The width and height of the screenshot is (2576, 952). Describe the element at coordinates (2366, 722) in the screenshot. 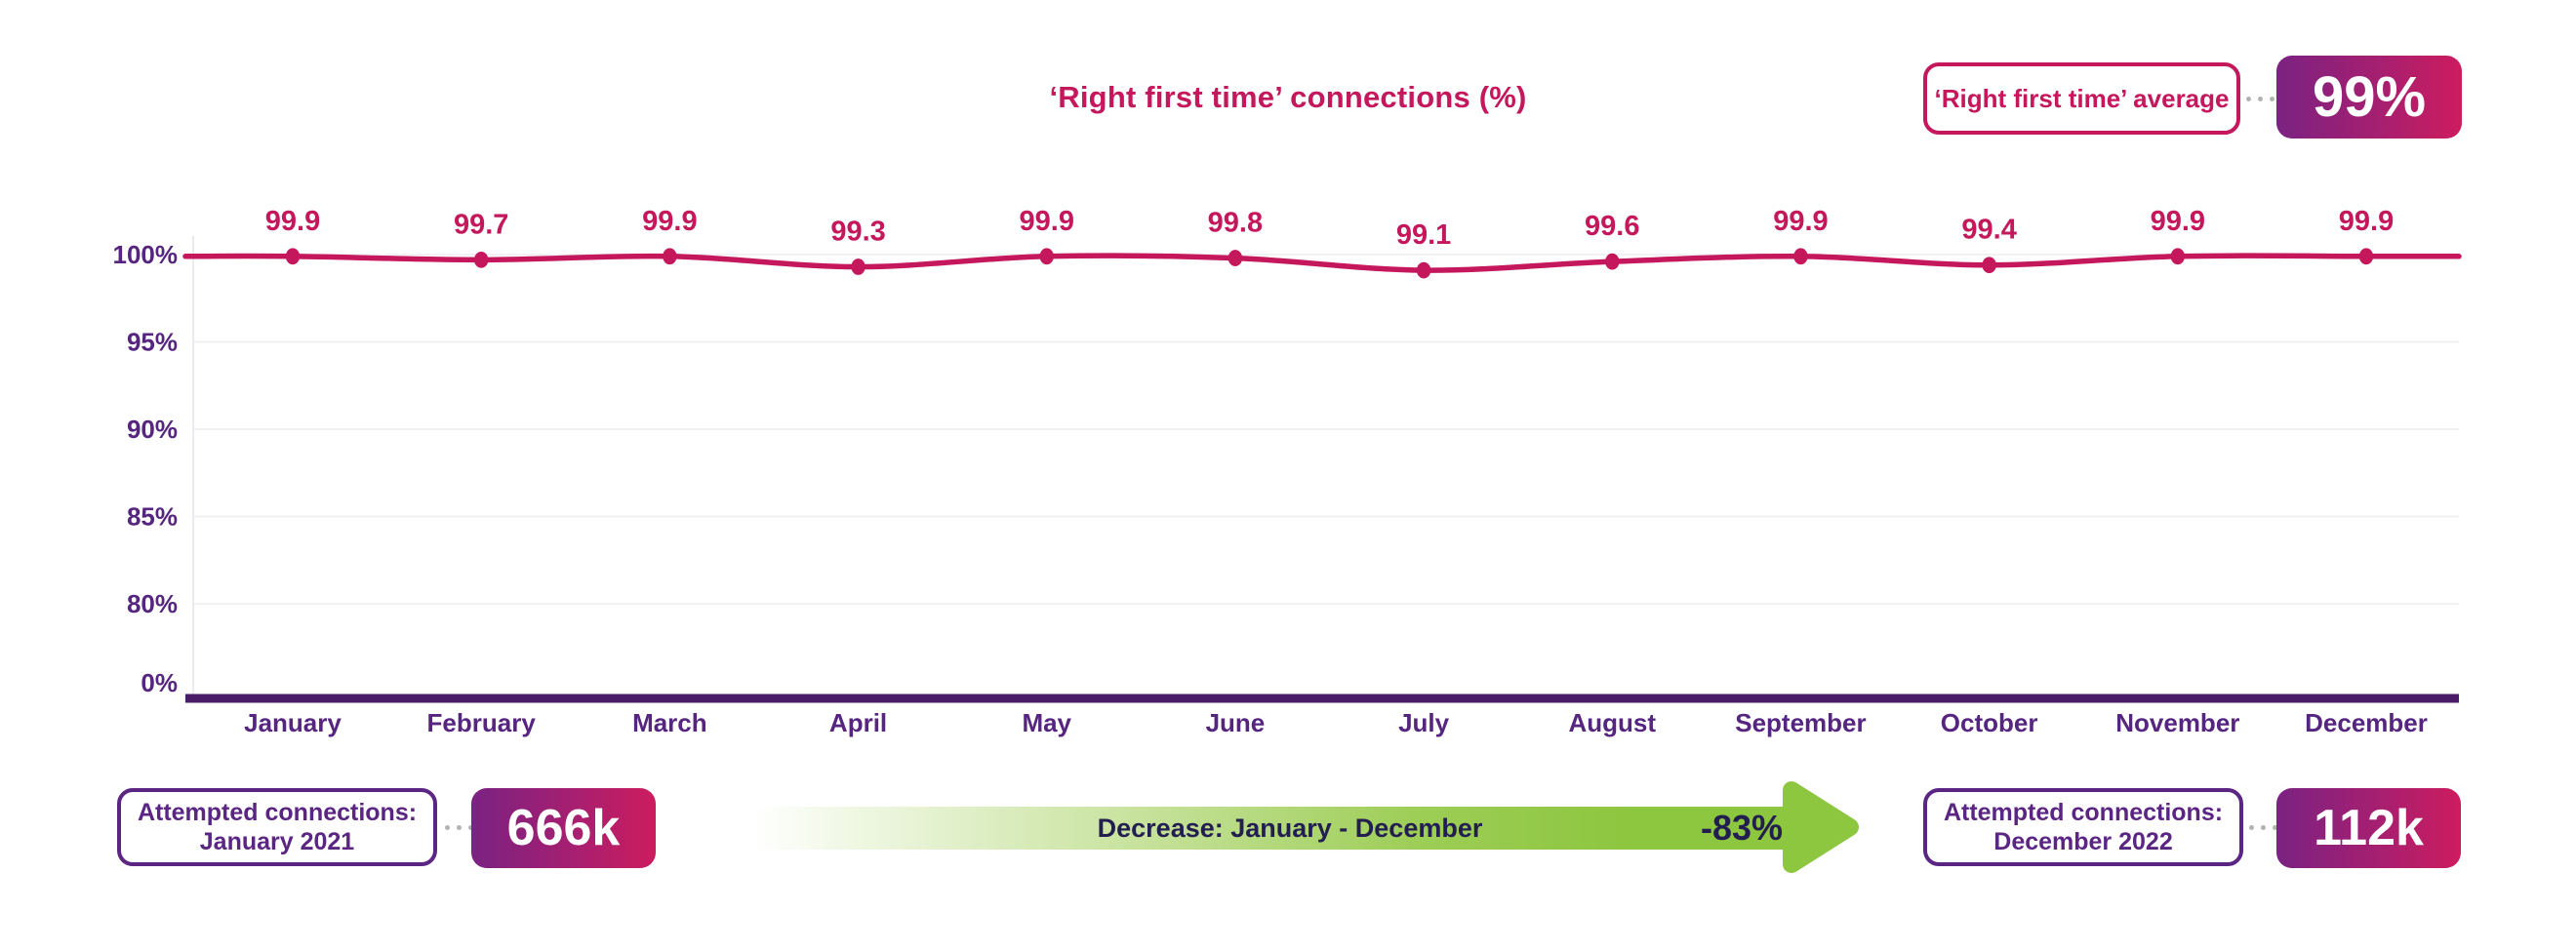

I see `svg-text: December` at that location.